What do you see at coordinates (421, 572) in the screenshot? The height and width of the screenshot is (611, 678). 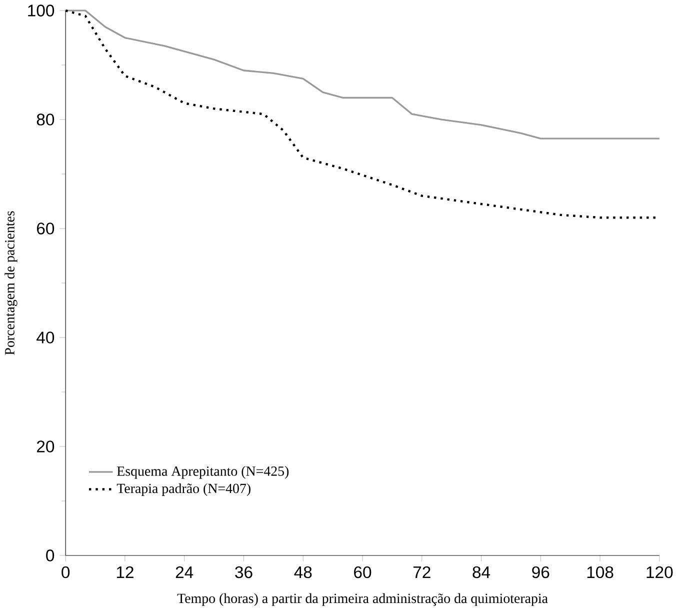 I see `x-tick-label: 72` at bounding box center [421, 572].